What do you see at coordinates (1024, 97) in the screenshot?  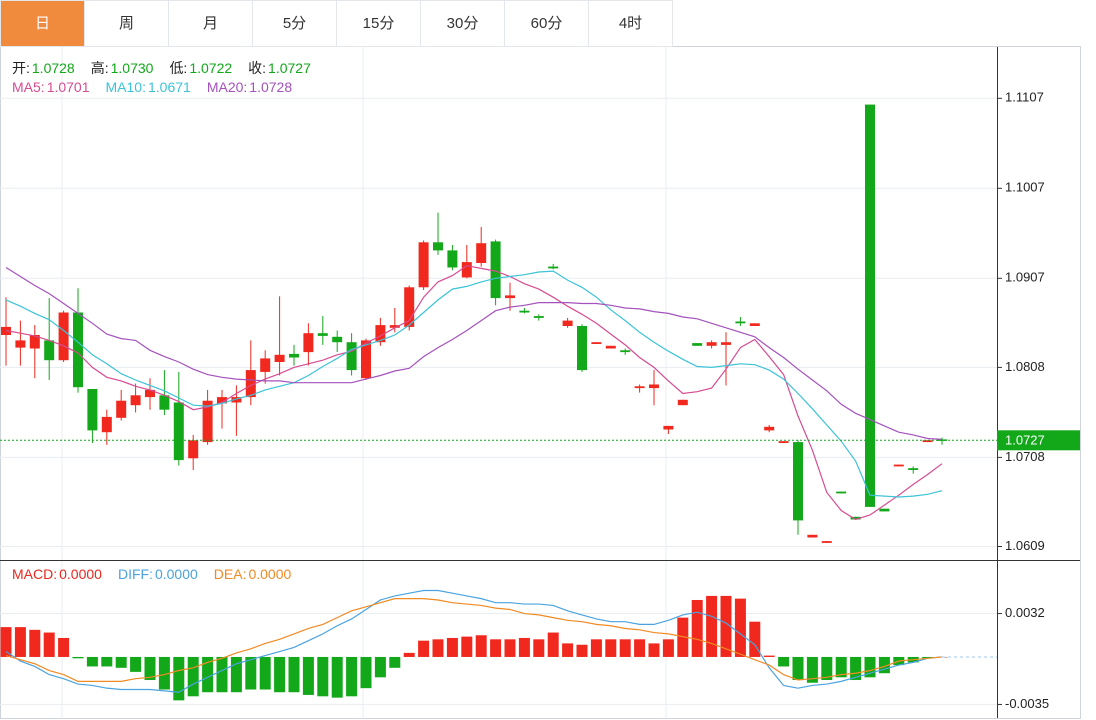 I see `y-tick-label: 1.1107` at bounding box center [1024, 97].